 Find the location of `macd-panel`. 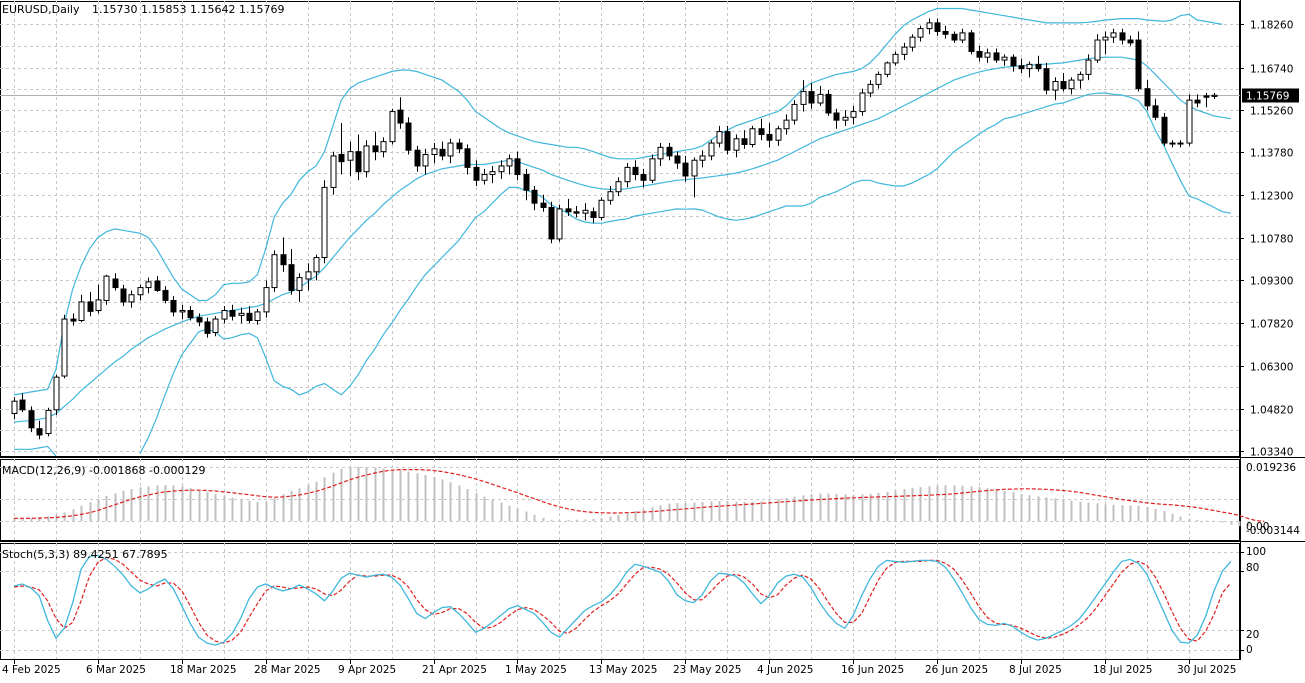

macd-panel is located at coordinates (639, 496).